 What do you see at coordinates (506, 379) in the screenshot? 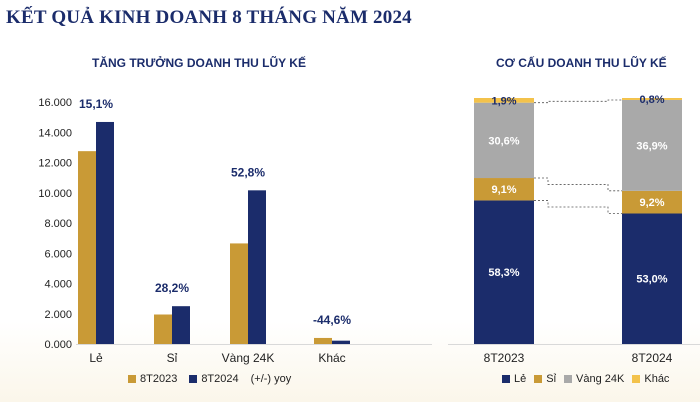
I see `legend-swatch-le` at bounding box center [506, 379].